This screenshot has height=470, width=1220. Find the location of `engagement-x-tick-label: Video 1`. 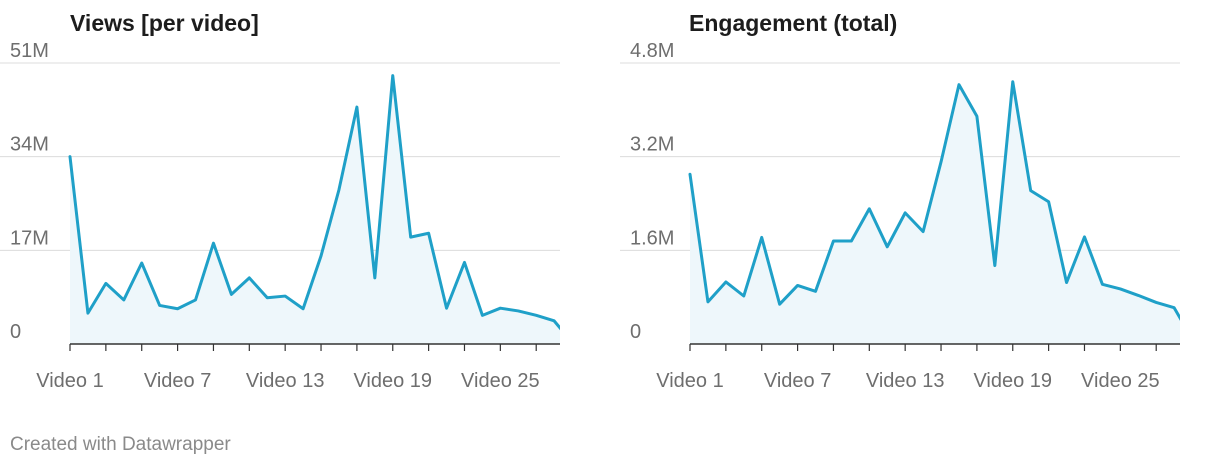

engagement-x-tick-label: Video 1 is located at coordinates (689, 381).